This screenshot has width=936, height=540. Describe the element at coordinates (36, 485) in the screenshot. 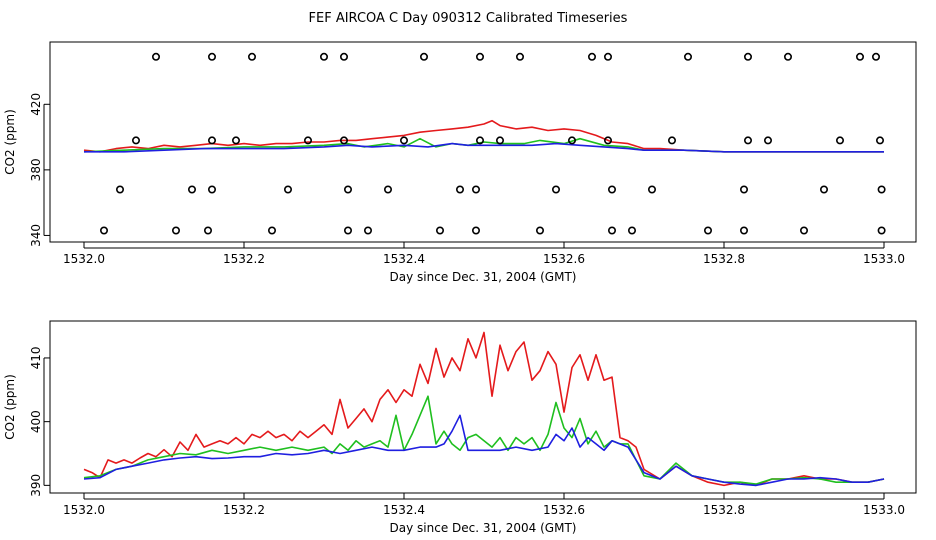

I see `y-tick-label: 390` at that location.